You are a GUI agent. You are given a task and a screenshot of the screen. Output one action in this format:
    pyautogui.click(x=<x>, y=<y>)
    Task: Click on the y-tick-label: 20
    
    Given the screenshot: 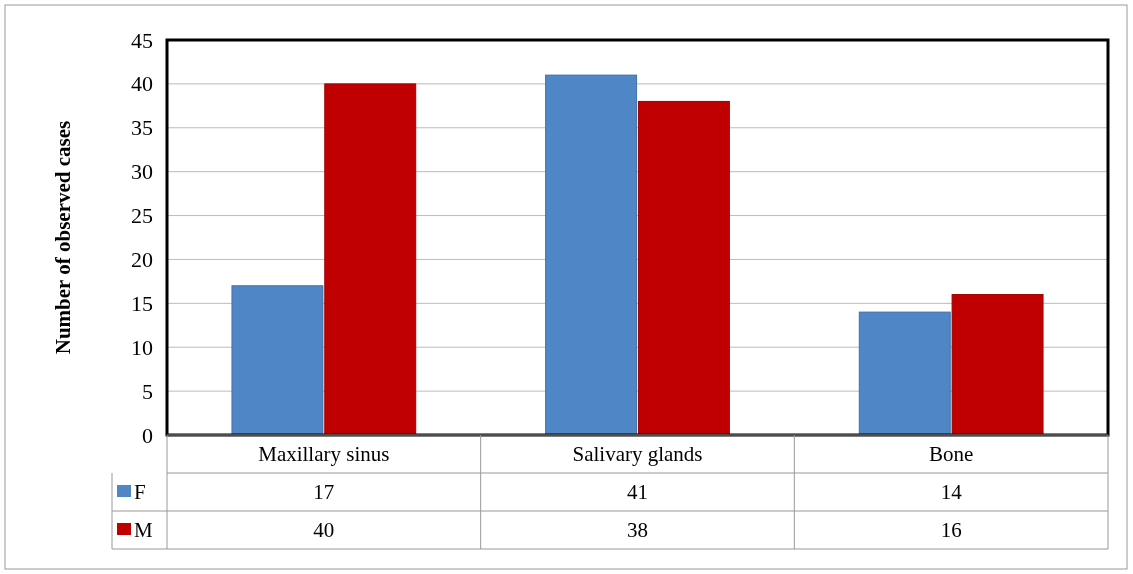 What is the action you would take?
    pyautogui.click(x=142, y=259)
    